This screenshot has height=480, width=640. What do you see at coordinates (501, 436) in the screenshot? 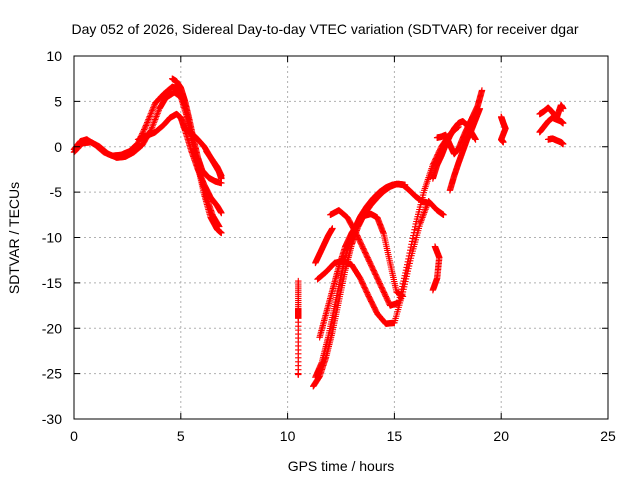
I see `x-tick-label: 20` at bounding box center [501, 436].